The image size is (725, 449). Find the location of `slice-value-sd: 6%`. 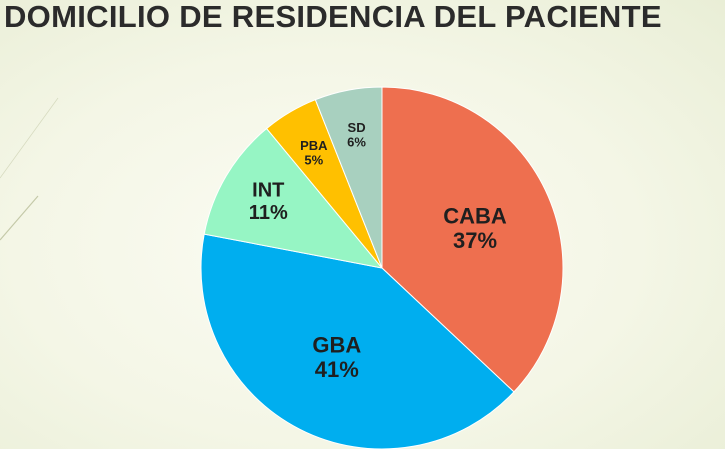

slice-value-sd: 6% is located at coordinates (356, 142).